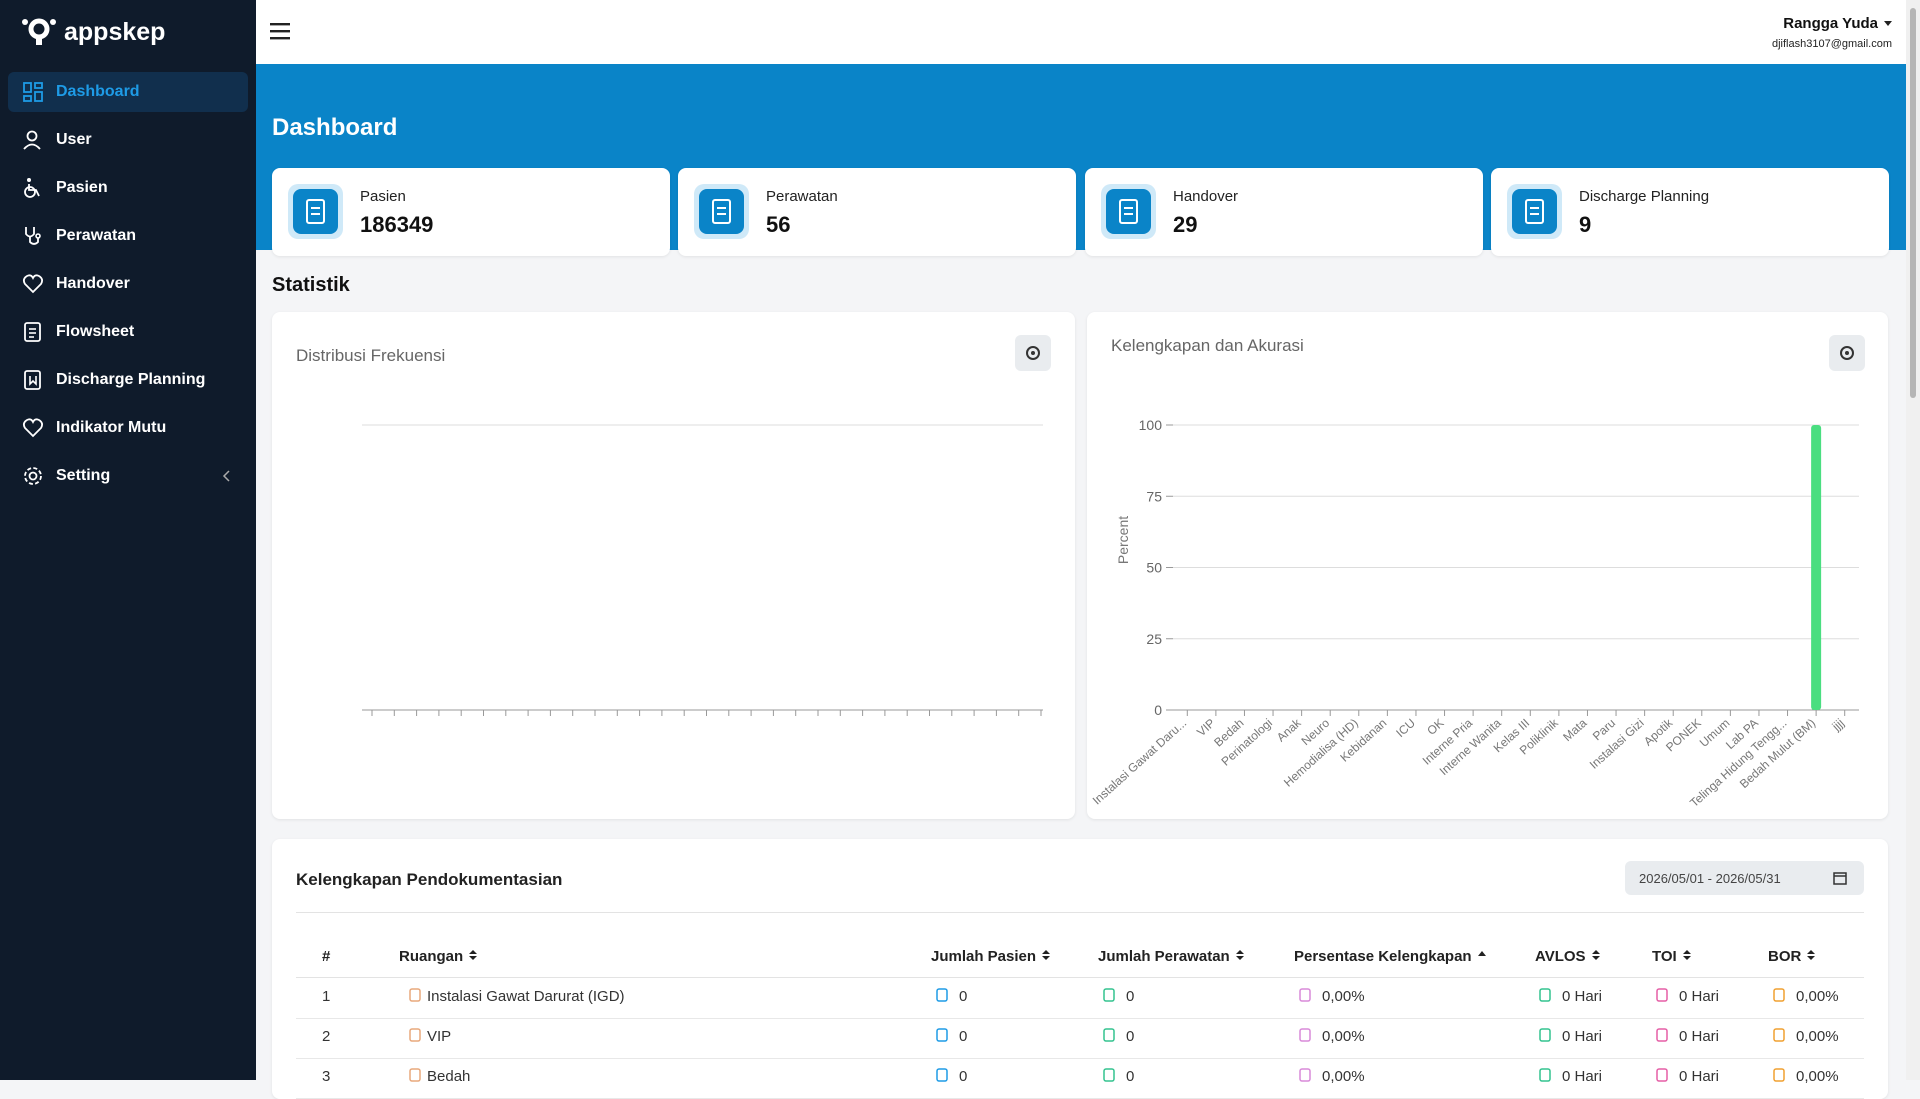 The width and height of the screenshot is (1920, 1099). I want to click on table-cell: 3, so click(326, 1076).